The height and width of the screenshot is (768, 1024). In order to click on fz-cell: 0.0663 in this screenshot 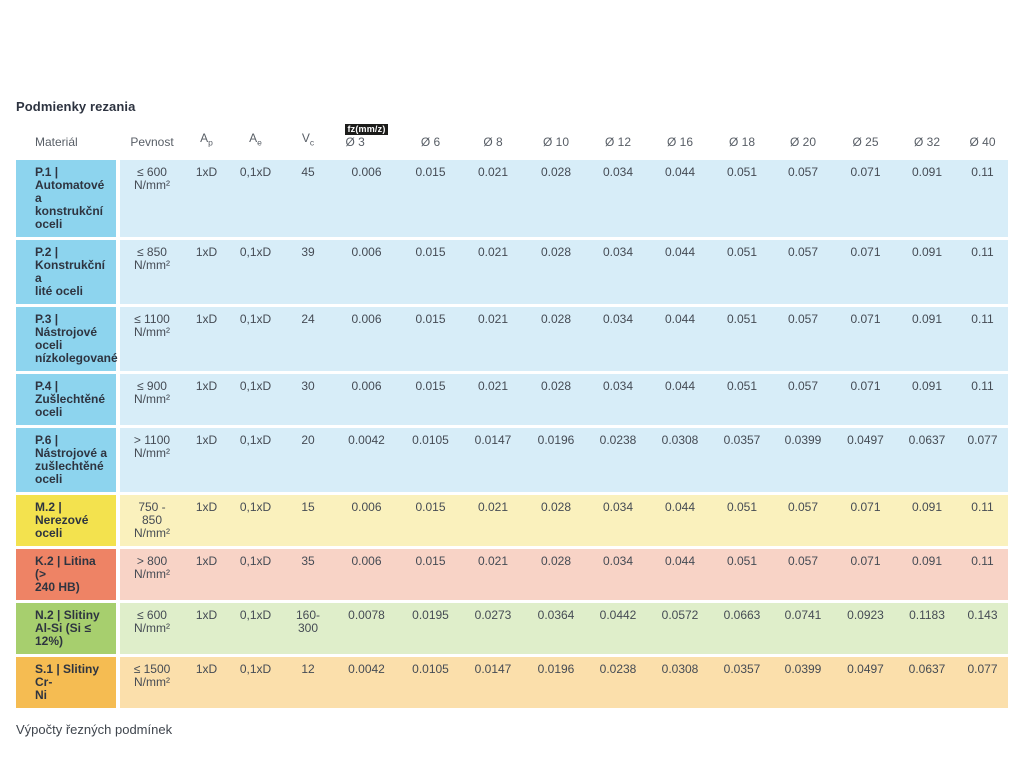, I will do `click(742, 628)`.